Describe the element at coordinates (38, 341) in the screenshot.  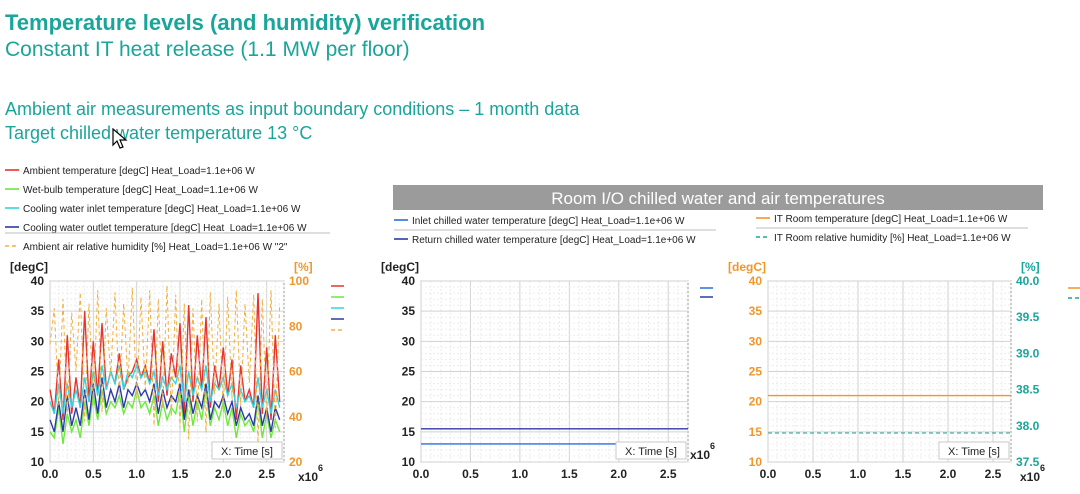
I see `chart1-y-tick-label: 30` at that location.